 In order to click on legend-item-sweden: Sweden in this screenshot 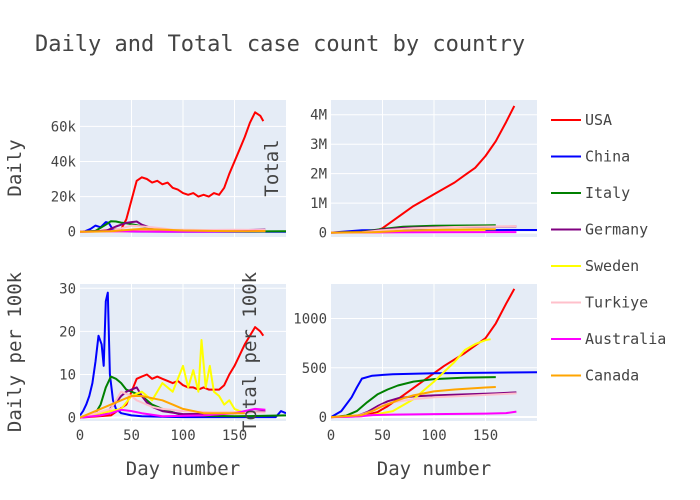, I will do `click(595, 266)`.